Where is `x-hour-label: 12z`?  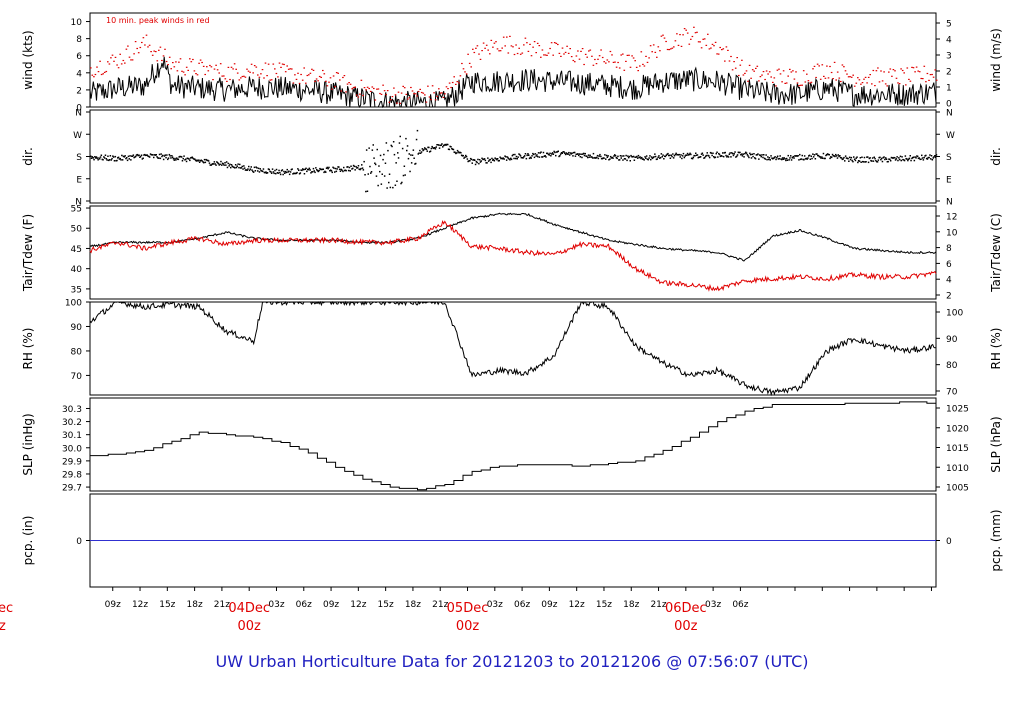
x-hour-label: 12z is located at coordinates (140, 605).